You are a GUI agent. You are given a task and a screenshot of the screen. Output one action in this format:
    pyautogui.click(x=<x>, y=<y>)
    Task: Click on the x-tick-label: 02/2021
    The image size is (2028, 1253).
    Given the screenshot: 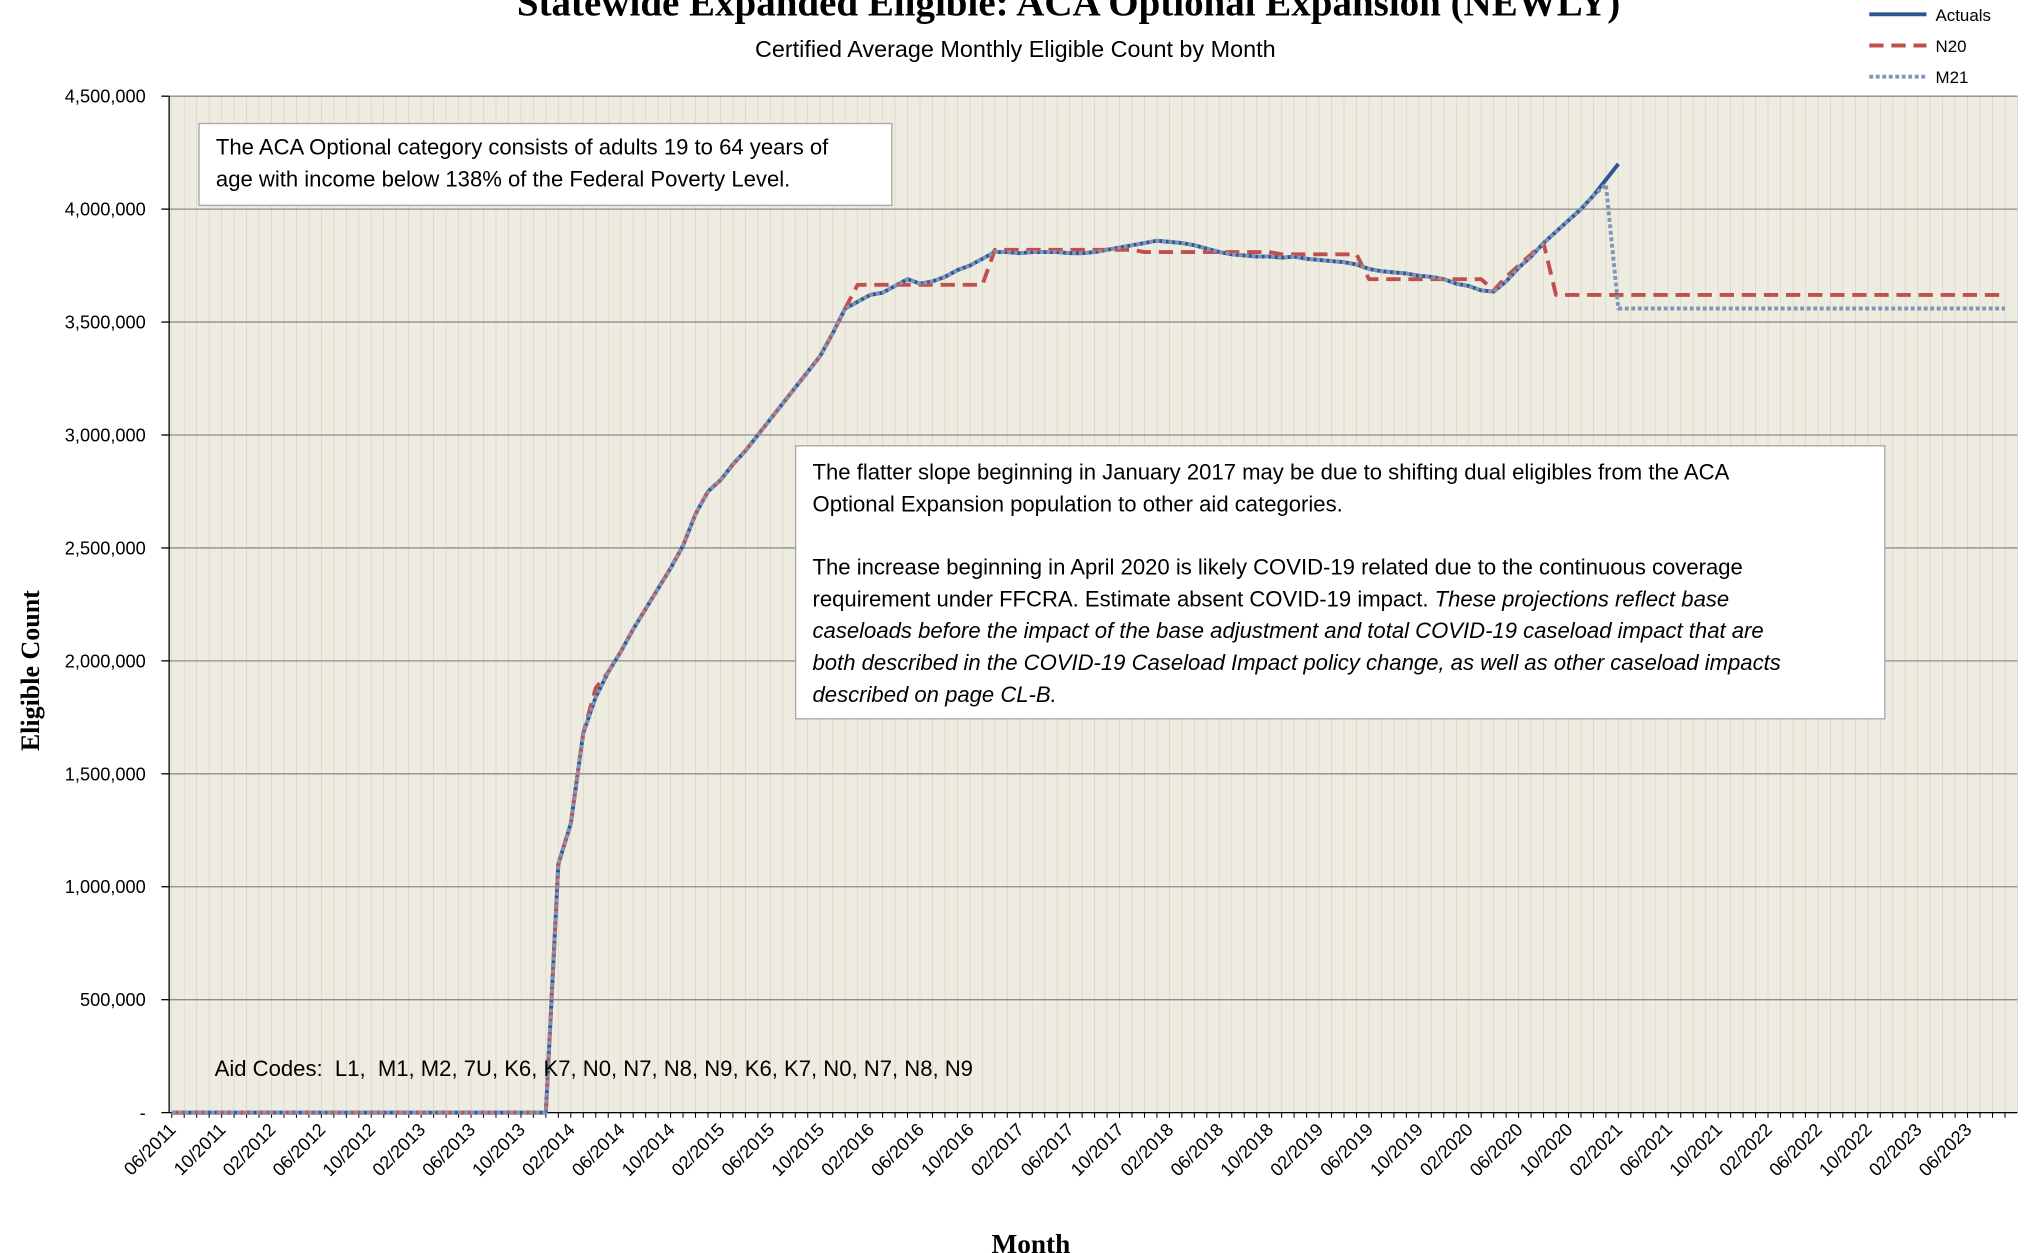 What is the action you would take?
    pyautogui.click(x=1596, y=1150)
    